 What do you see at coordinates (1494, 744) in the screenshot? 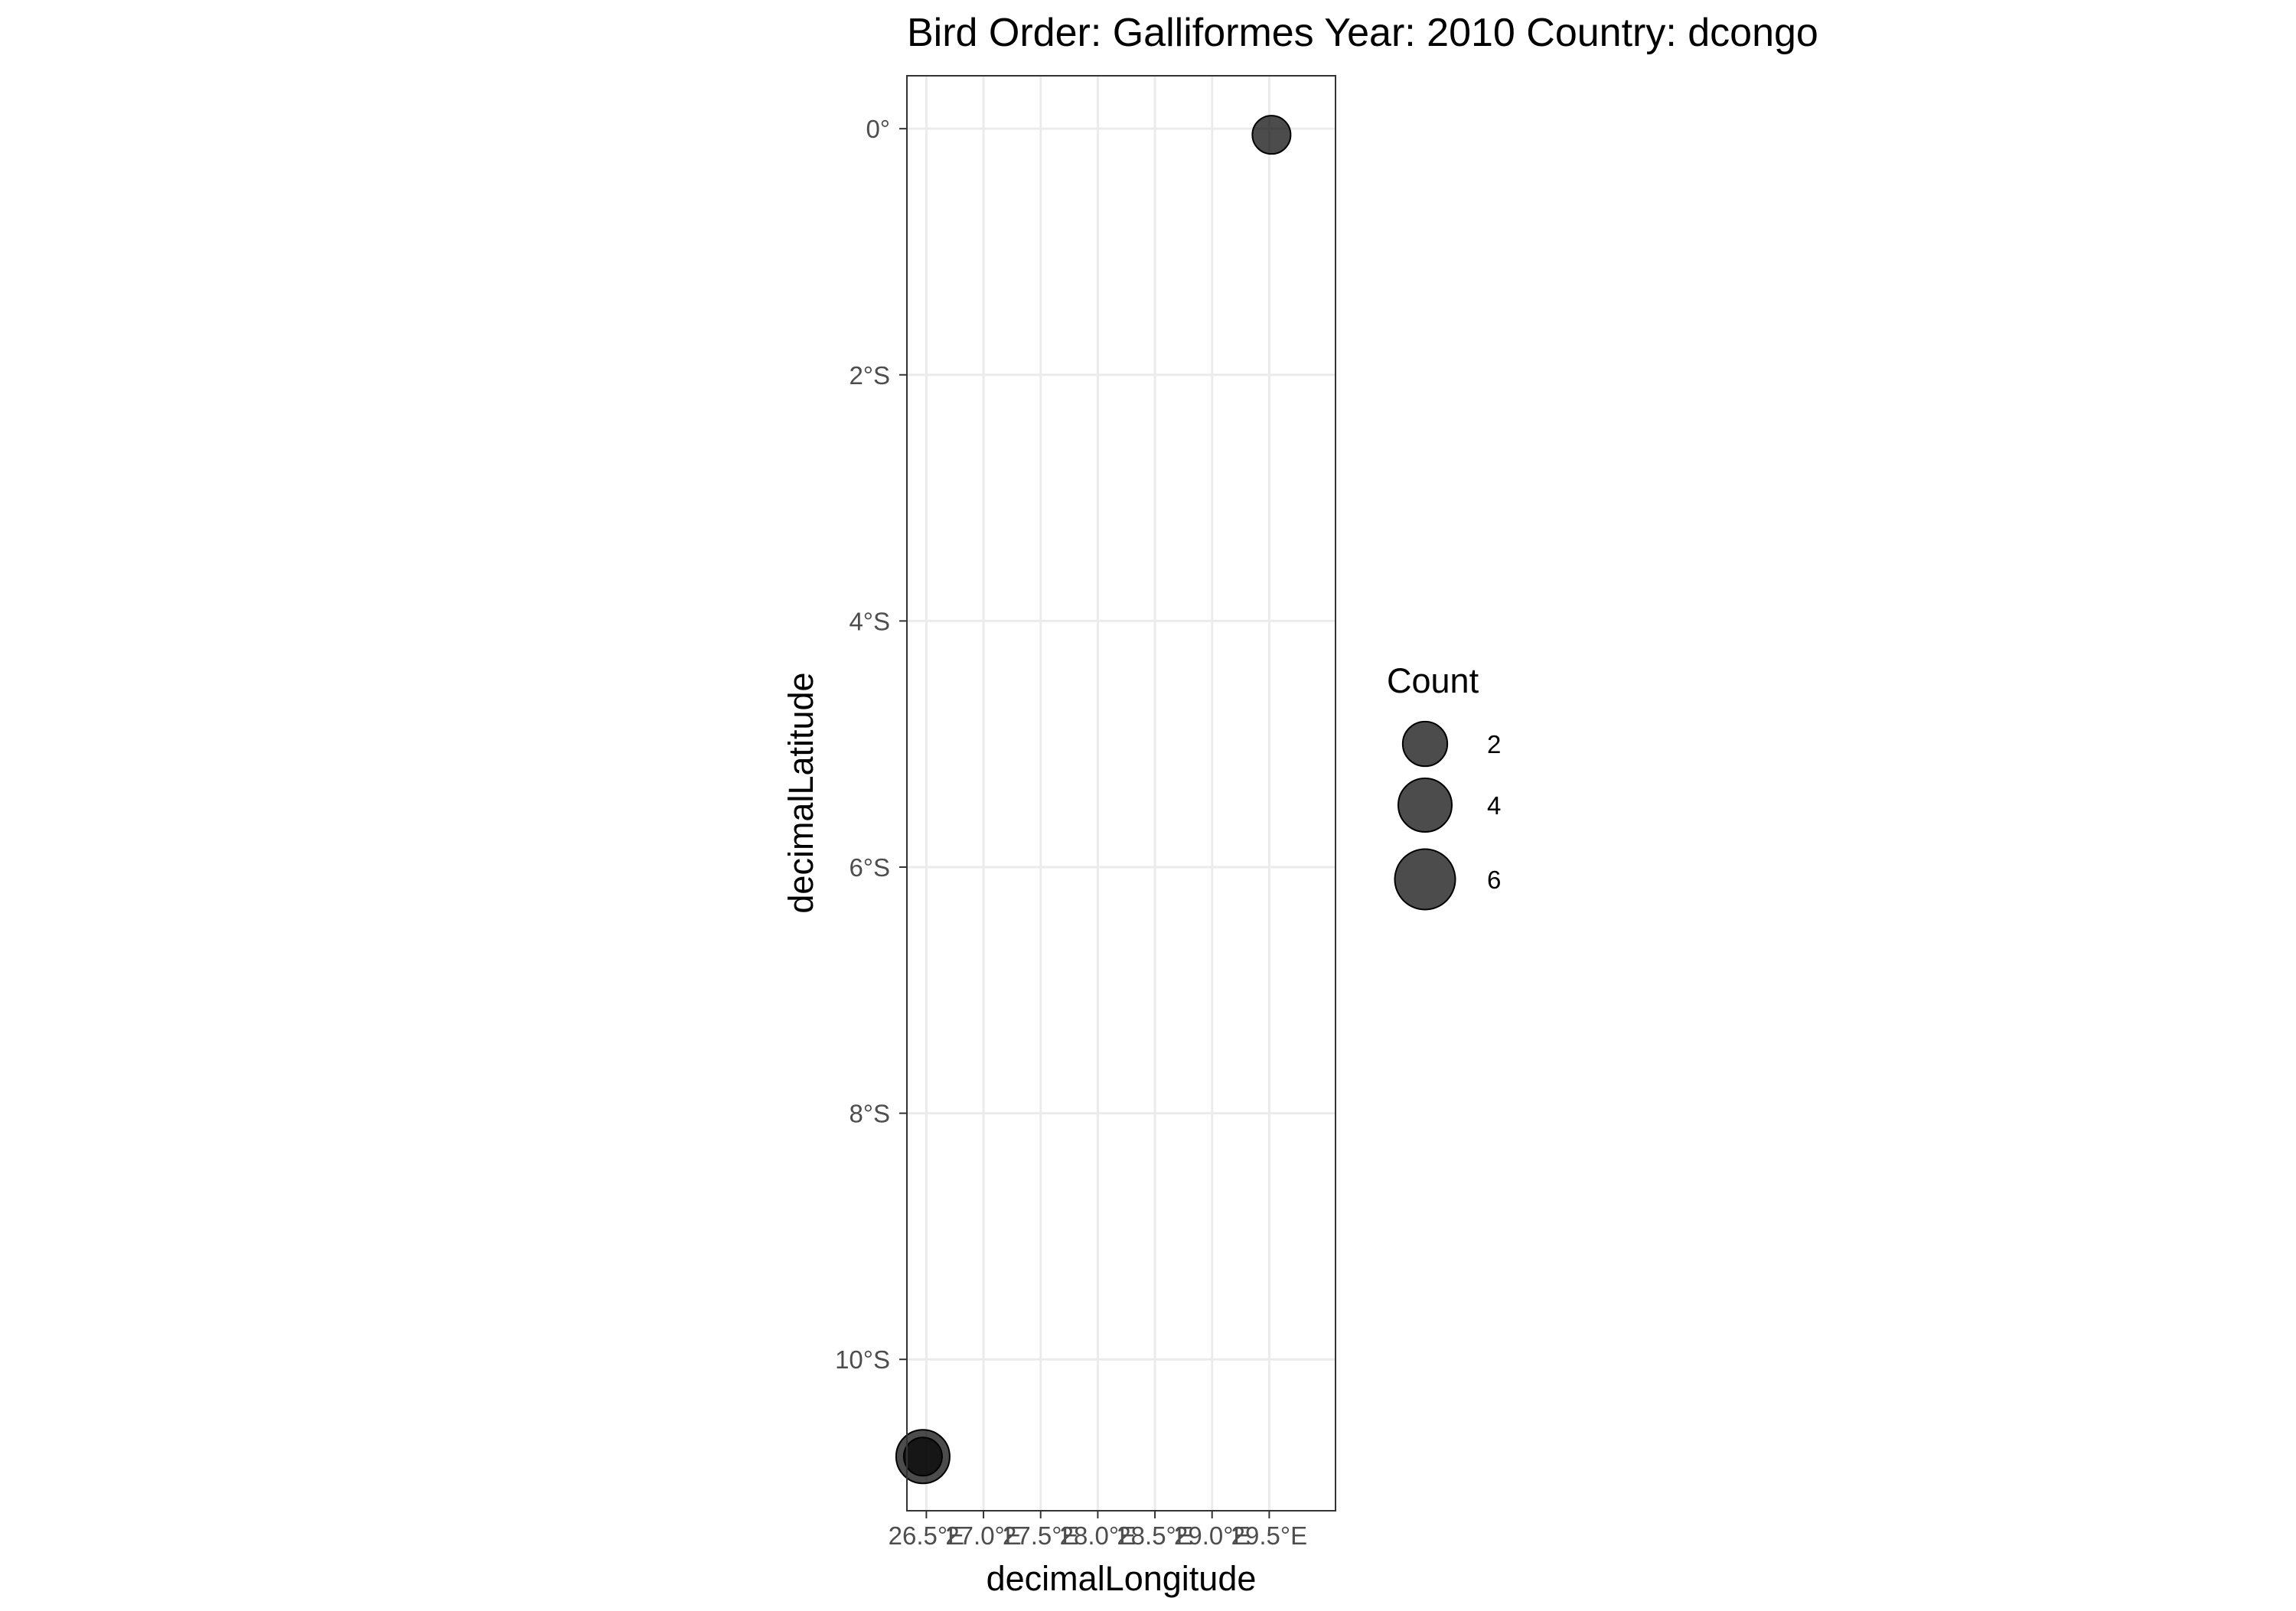
I see `legend-key-label: 2` at bounding box center [1494, 744].